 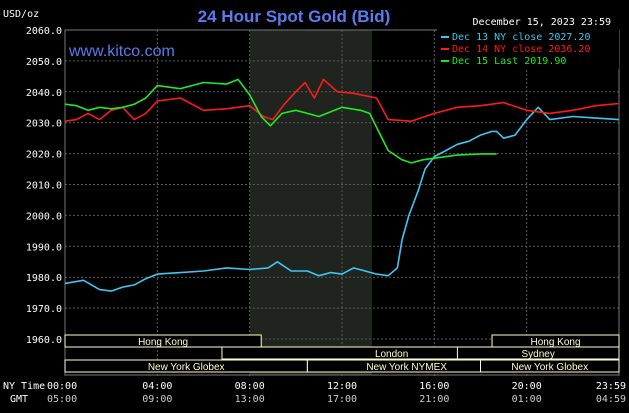 What do you see at coordinates (434, 386) in the screenshot?
I see `x-tick-ny: 16:00` at bounding box center [434, 386].